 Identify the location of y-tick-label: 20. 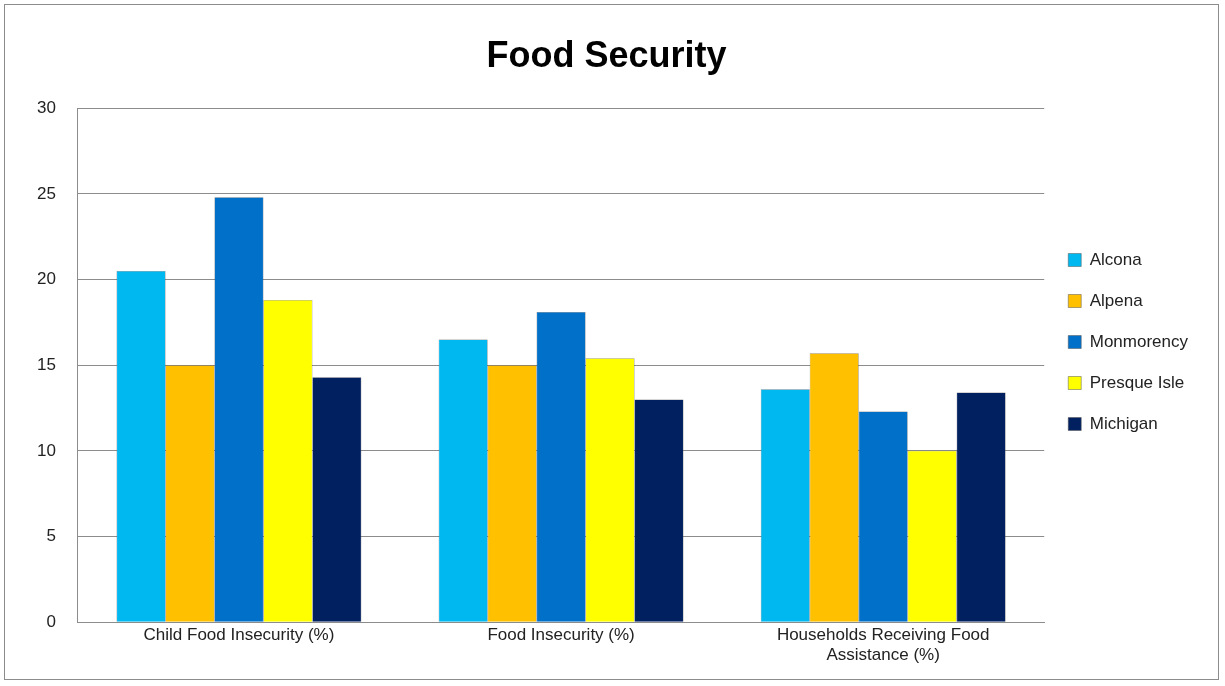
(46, 279).